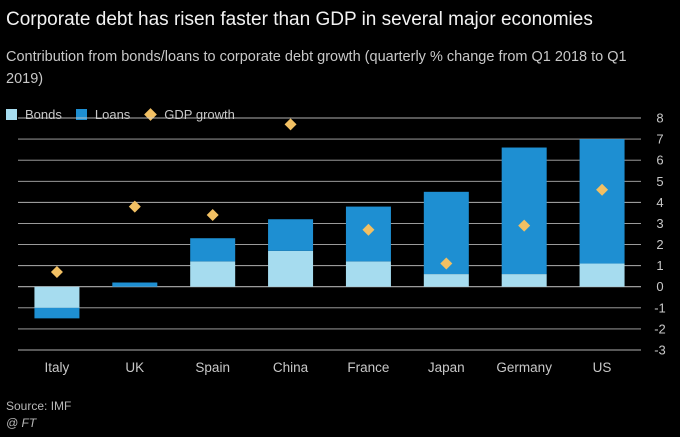 The height and width of the screenshot is (437, 680). What do you see at coordinates (135, 284) in the screenshot?
I see `bar-loans-uk` at bounding box center [135, 284].